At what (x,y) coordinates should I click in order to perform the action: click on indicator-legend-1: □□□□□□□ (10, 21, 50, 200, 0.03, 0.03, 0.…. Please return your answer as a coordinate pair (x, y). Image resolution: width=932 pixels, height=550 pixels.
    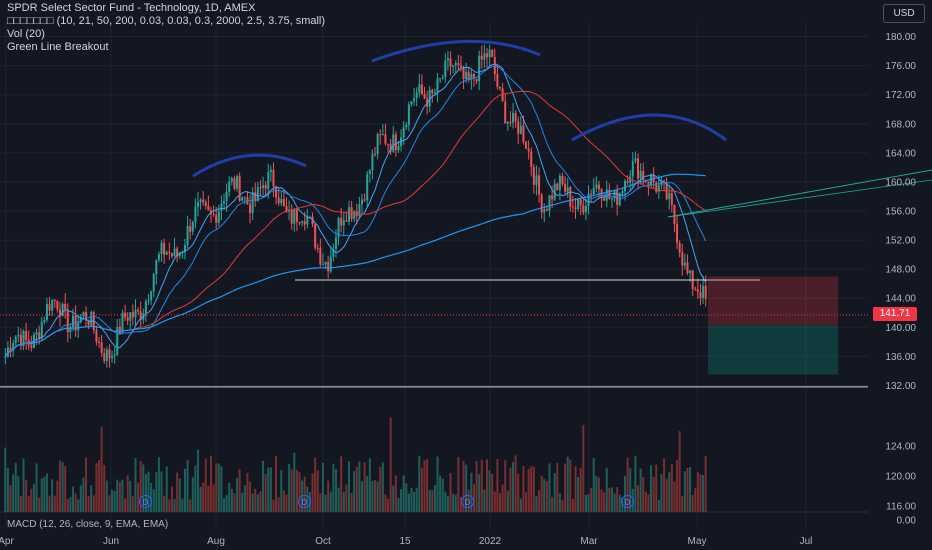
    Looking at the image, I should click on (166, 21).